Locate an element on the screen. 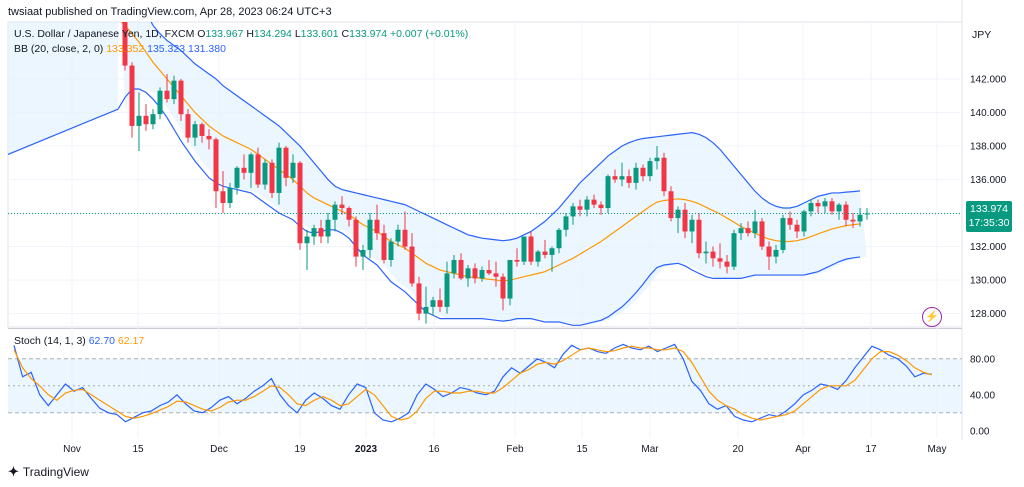  price-tick-label: 136.000 is located at coordinates (988, 180).